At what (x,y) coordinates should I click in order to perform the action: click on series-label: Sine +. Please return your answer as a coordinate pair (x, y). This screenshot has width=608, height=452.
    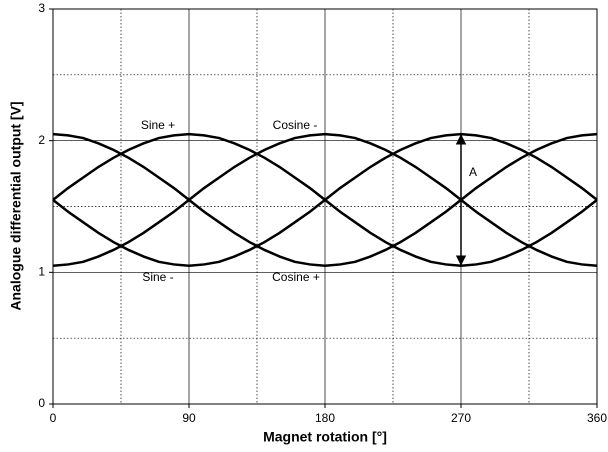
    Looking at the image, I should click on (158, 125).